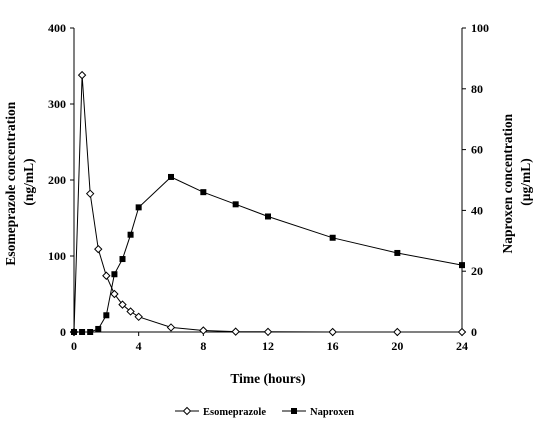  I want to click on legend-label-naproxen: Naproxen, so click(332, 412).